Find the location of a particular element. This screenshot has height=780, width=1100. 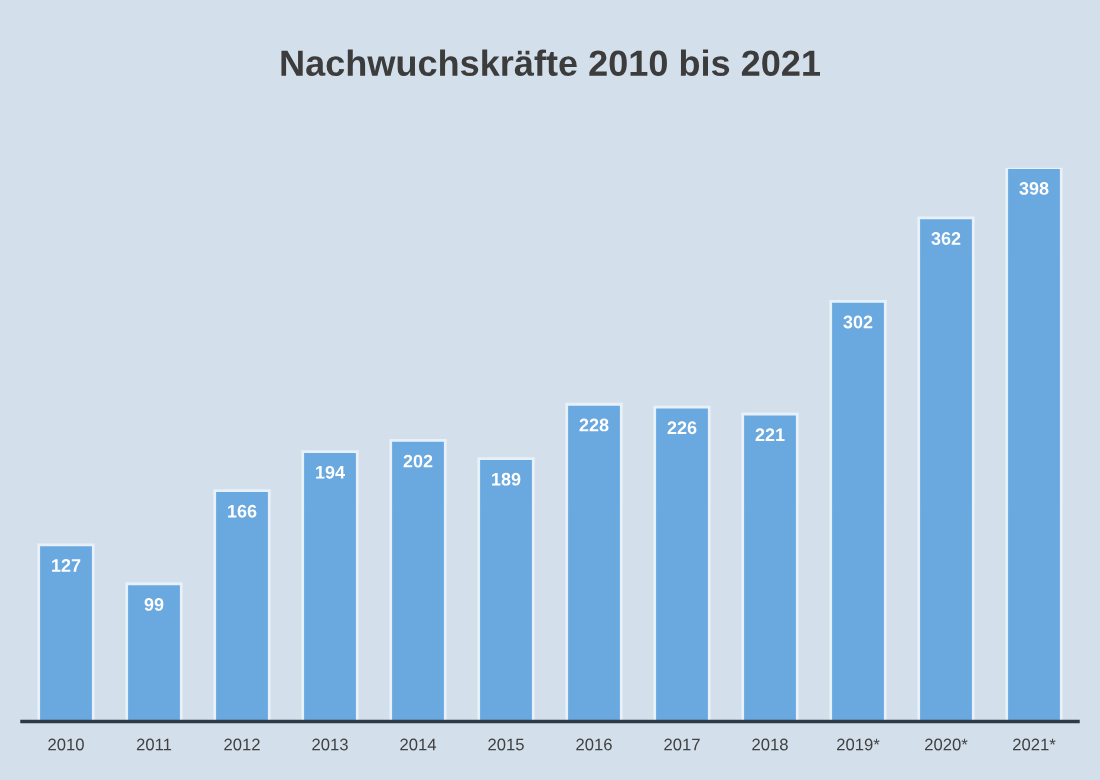

data-label: 166 is located at coordinates (242, 511).